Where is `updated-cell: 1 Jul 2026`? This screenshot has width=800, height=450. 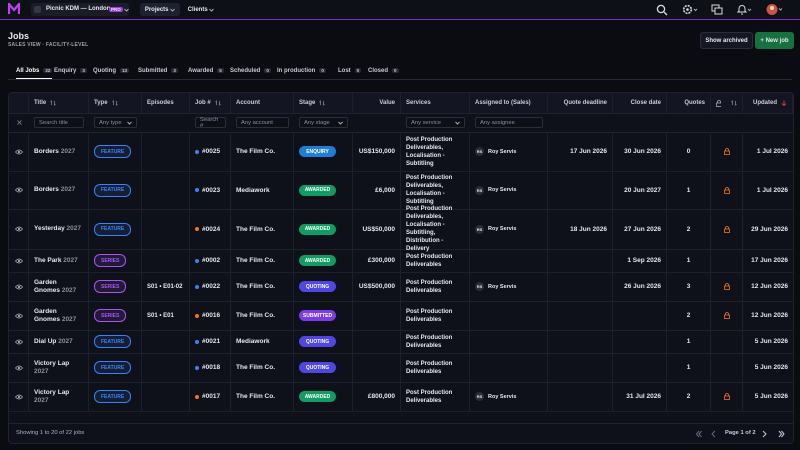
updated-cell: 1 Jul 2026 is located at coordinates (768, 151).